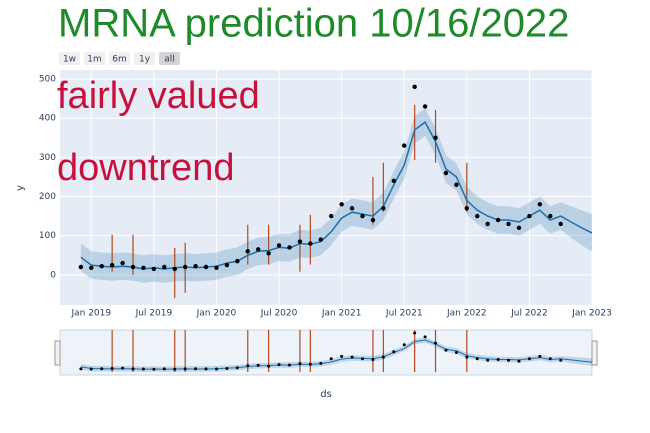 The height and width of the screenshot is (433, 650). What do you see at coordinates (47, 197) in the screenshot?
I see `y-tick-label: 200` at bounding box center [47, 197].